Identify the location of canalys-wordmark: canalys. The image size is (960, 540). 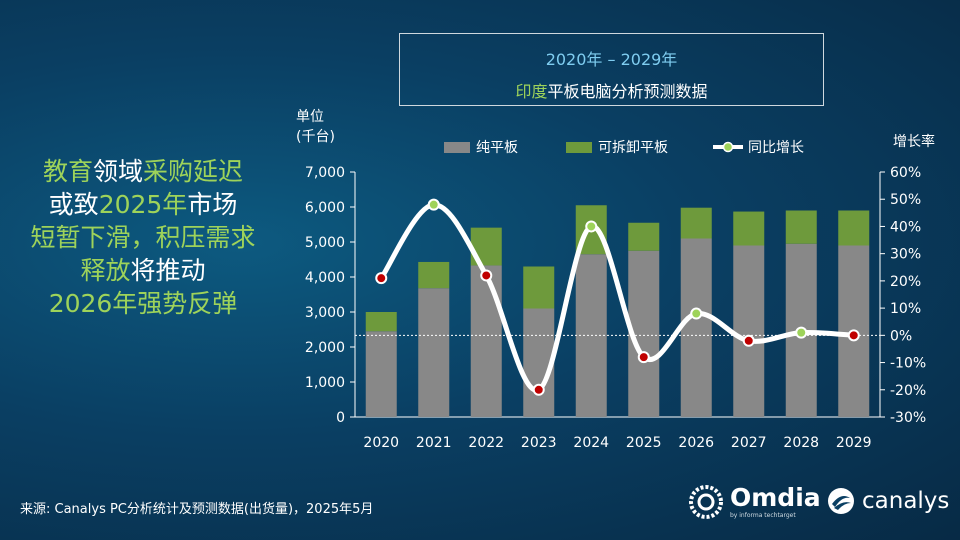
(906, 501).